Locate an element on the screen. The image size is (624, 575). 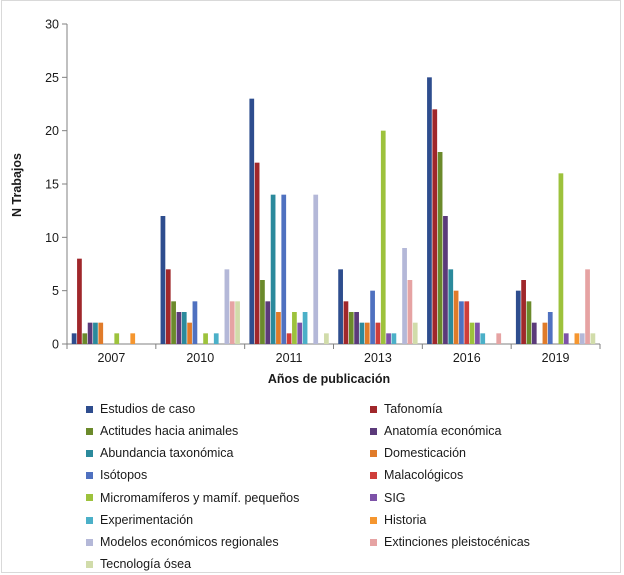
legend-item: Abundancia taxonómica is located at coordinates (159, 453).